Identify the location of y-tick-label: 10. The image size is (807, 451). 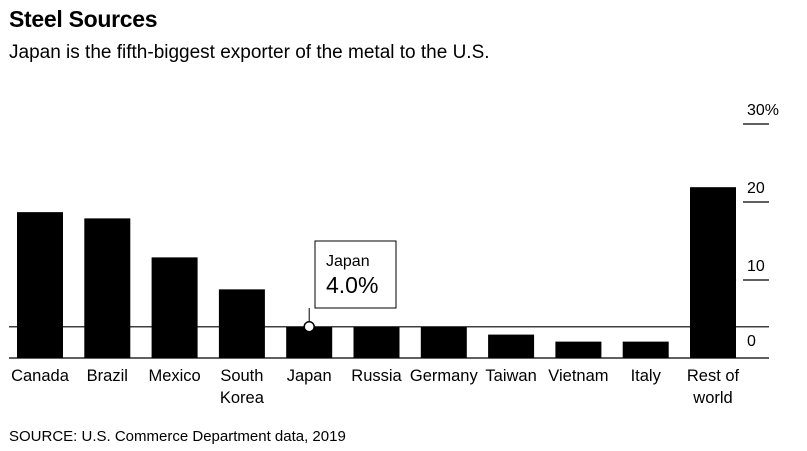
(756, 266).